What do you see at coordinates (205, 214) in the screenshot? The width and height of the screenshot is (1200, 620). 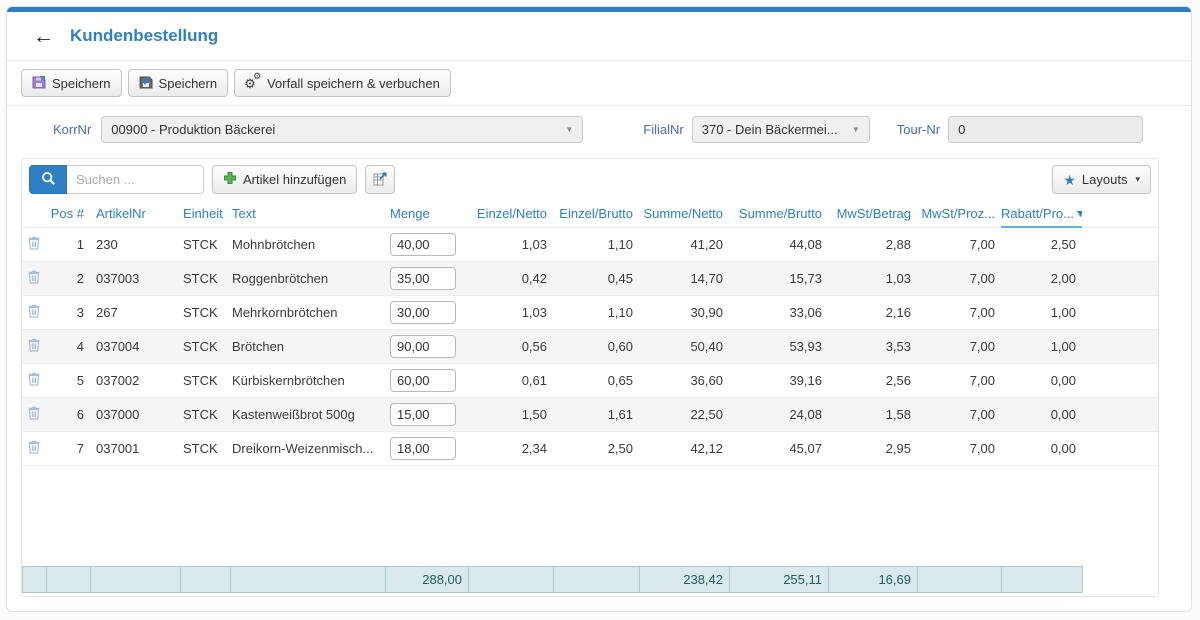 I see `column-header-einheit: Einheit` at bounding box center [205, 214].